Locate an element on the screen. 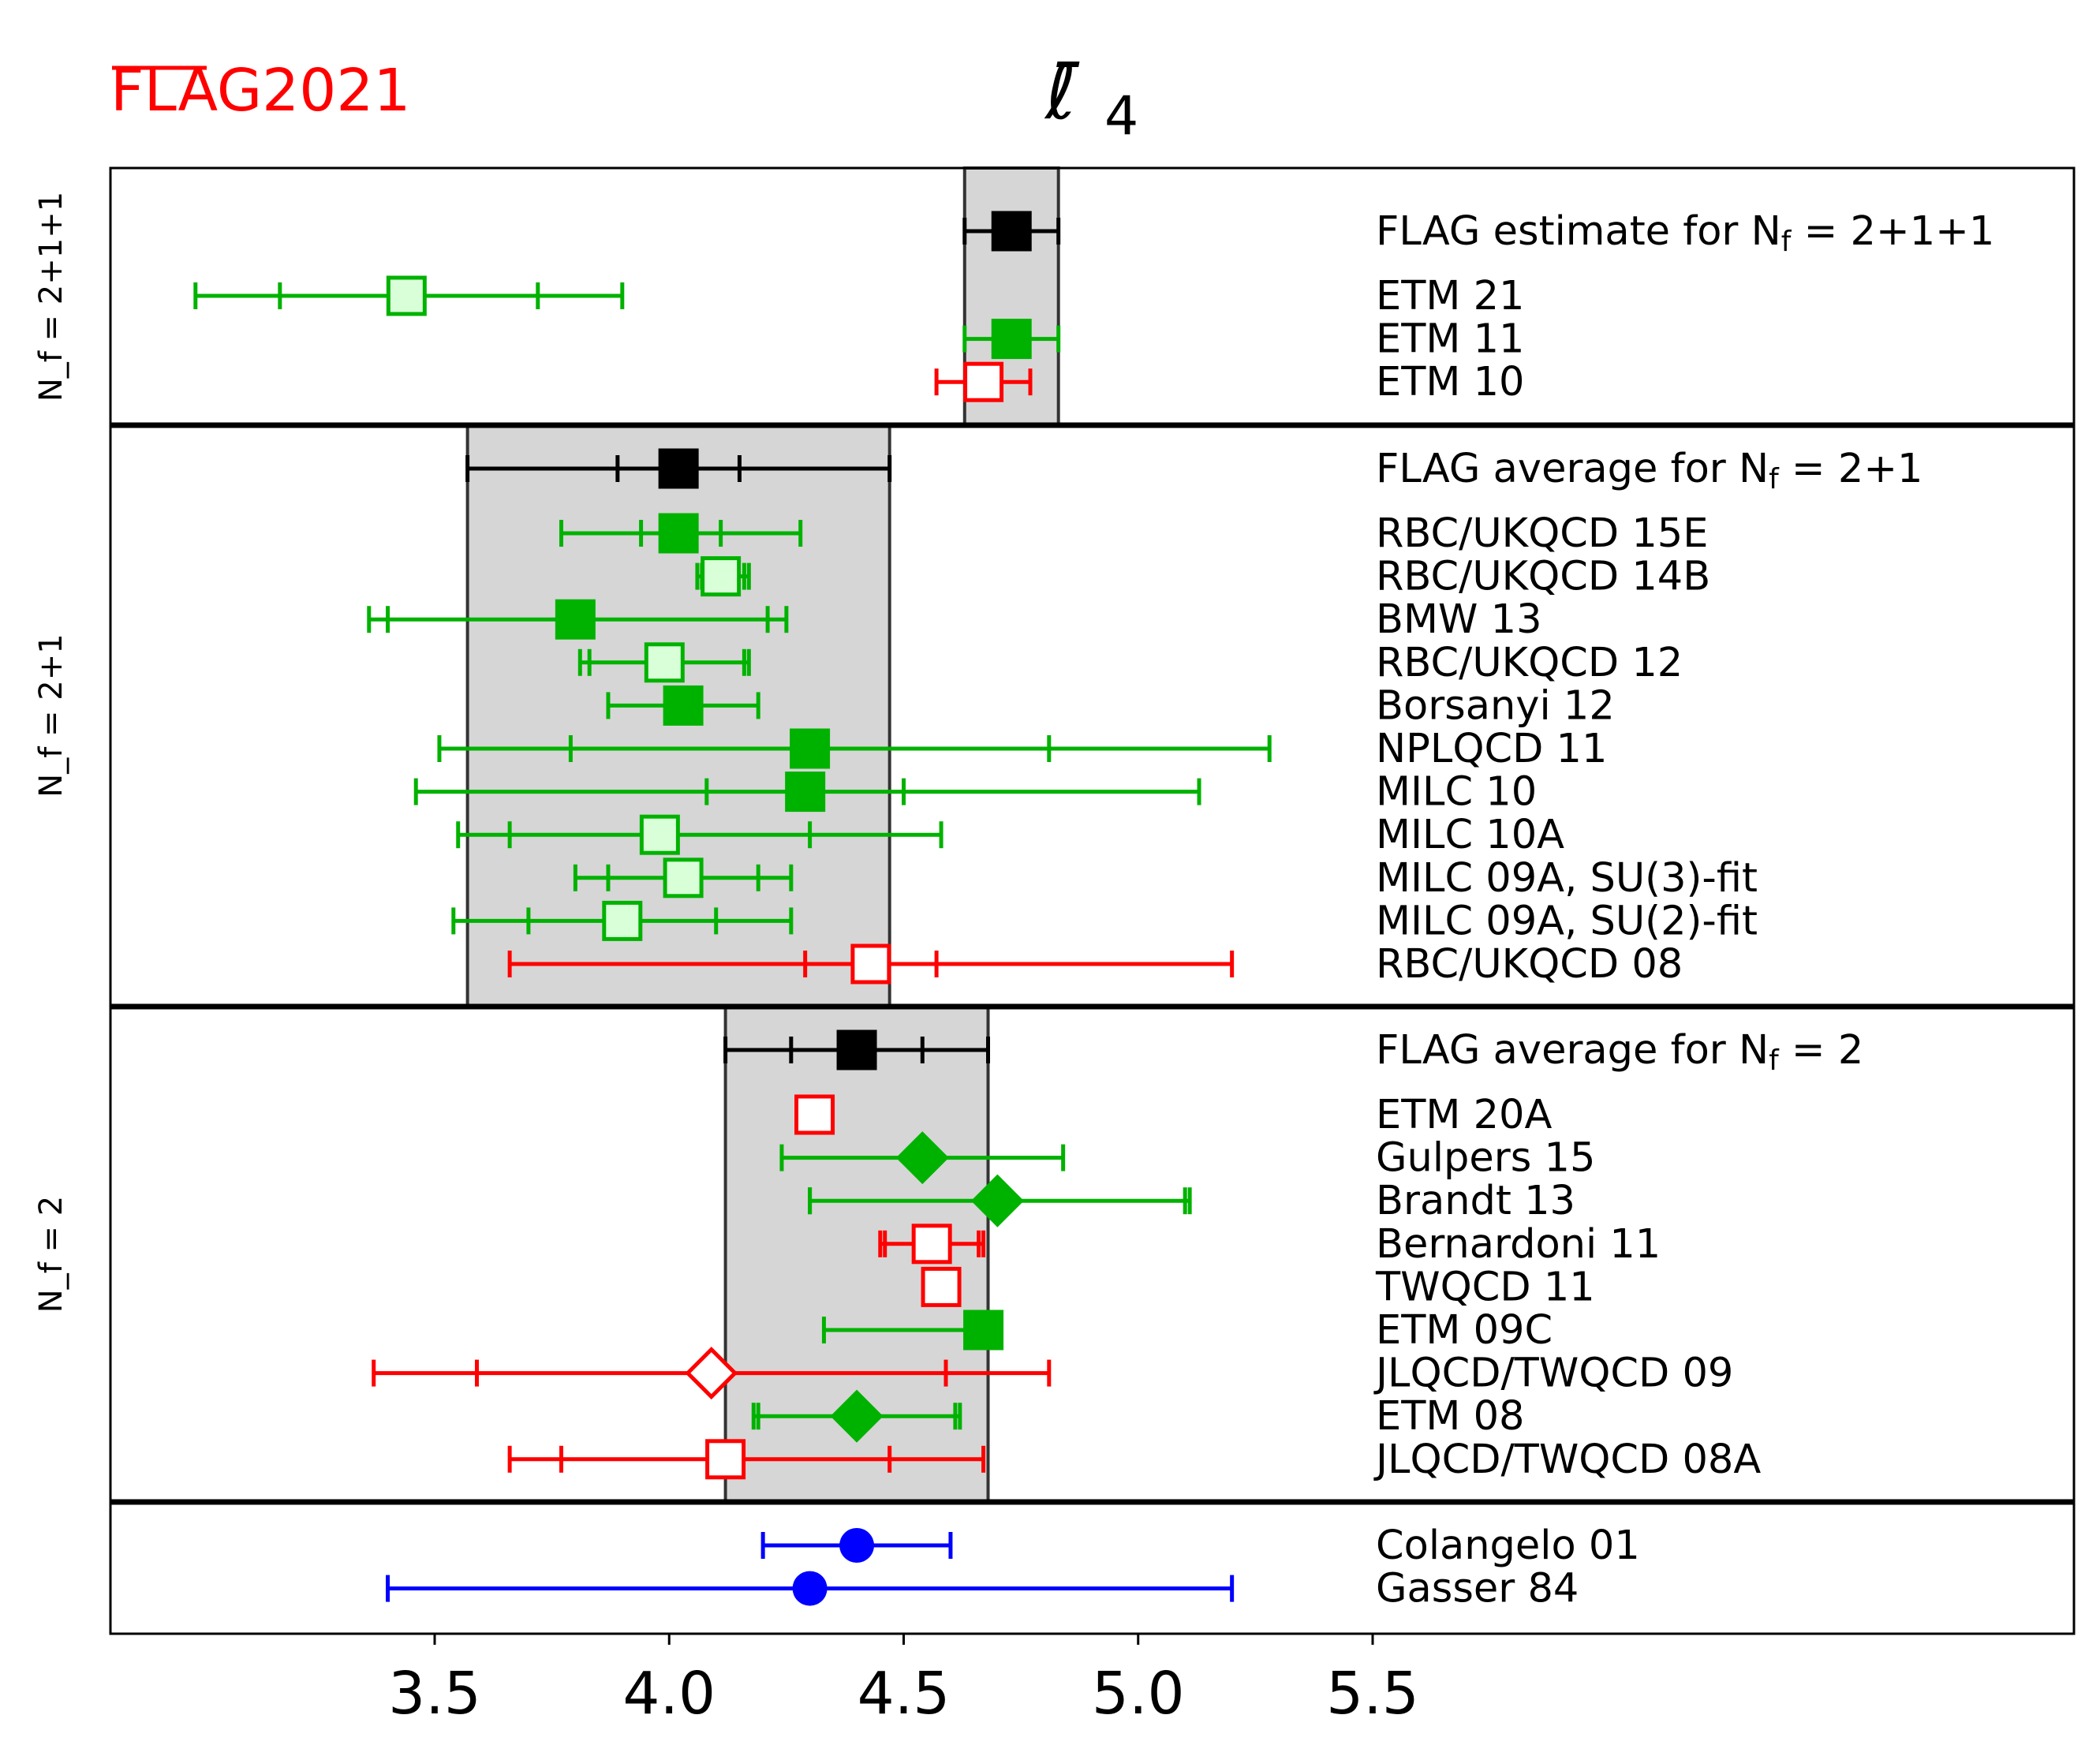  data-point: ETM 10 is located at coordinates (1229, 382).